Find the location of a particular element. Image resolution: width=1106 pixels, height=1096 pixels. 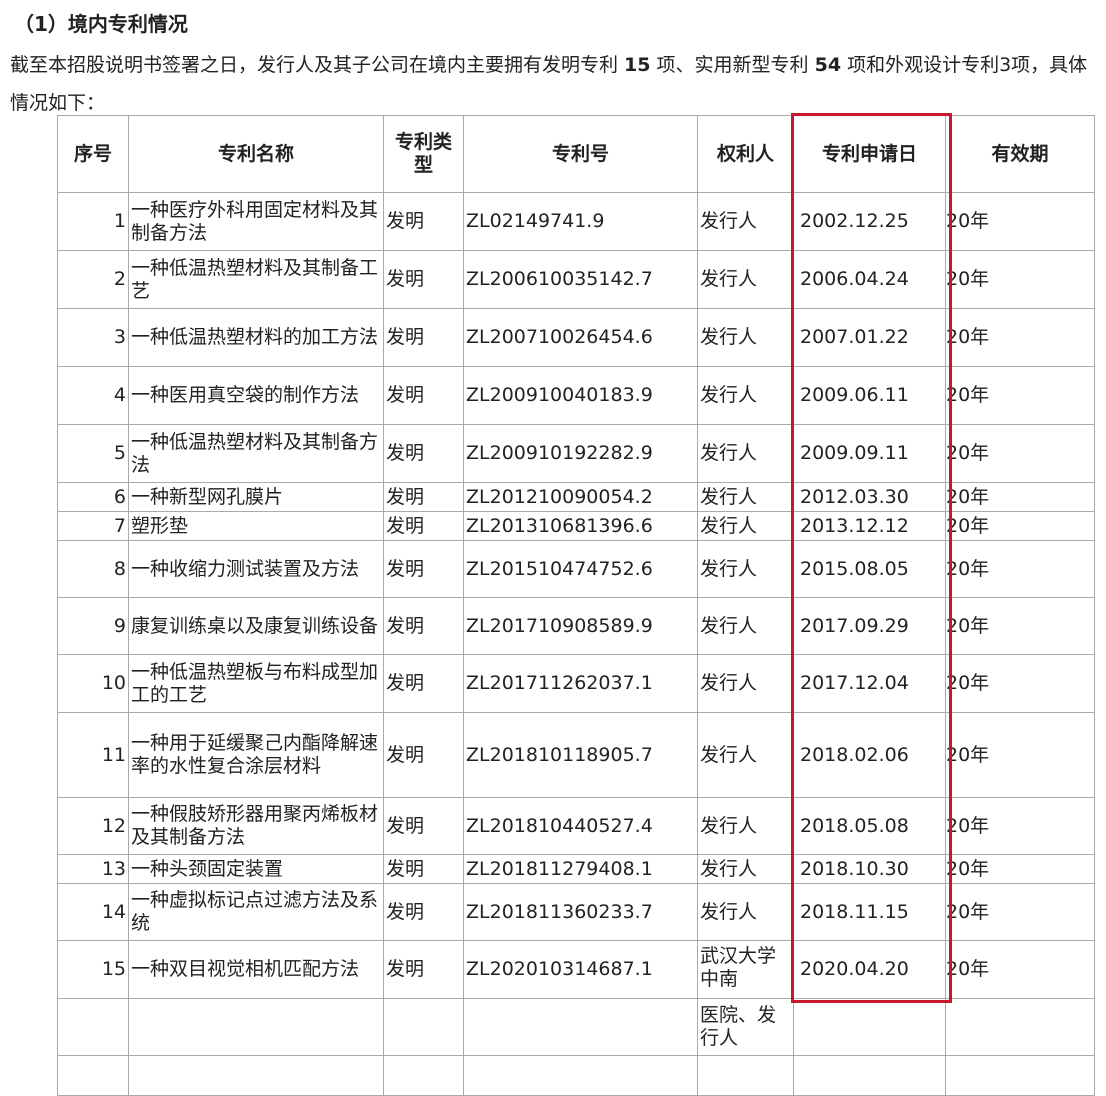

cell-no: 14 is located at coordinates (93, 912).